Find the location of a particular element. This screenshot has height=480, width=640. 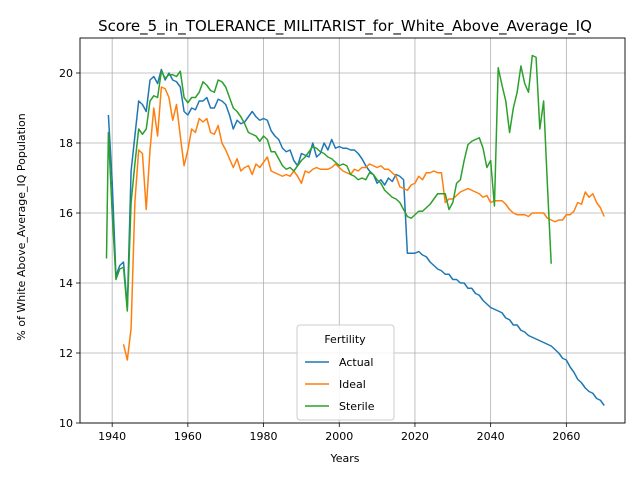

y-tick-label: 10 is located at coordinates (66, 423).